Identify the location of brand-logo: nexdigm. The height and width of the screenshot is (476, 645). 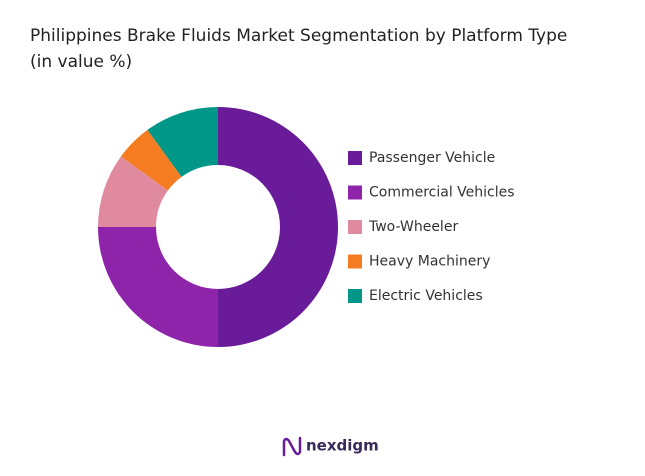
(330, 447).